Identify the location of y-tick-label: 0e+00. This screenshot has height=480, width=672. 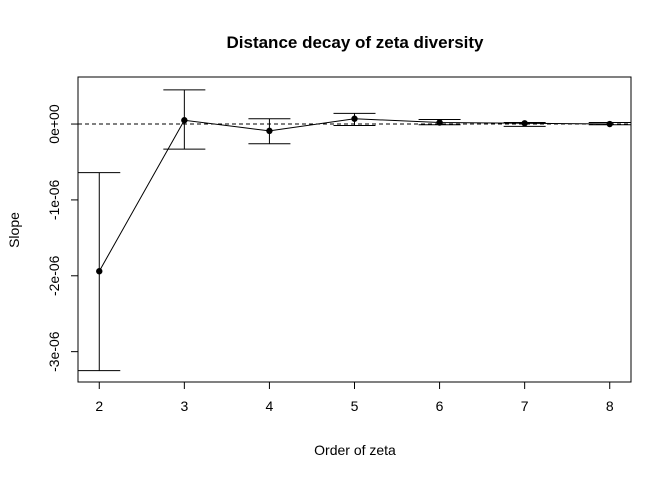
(54, 124).